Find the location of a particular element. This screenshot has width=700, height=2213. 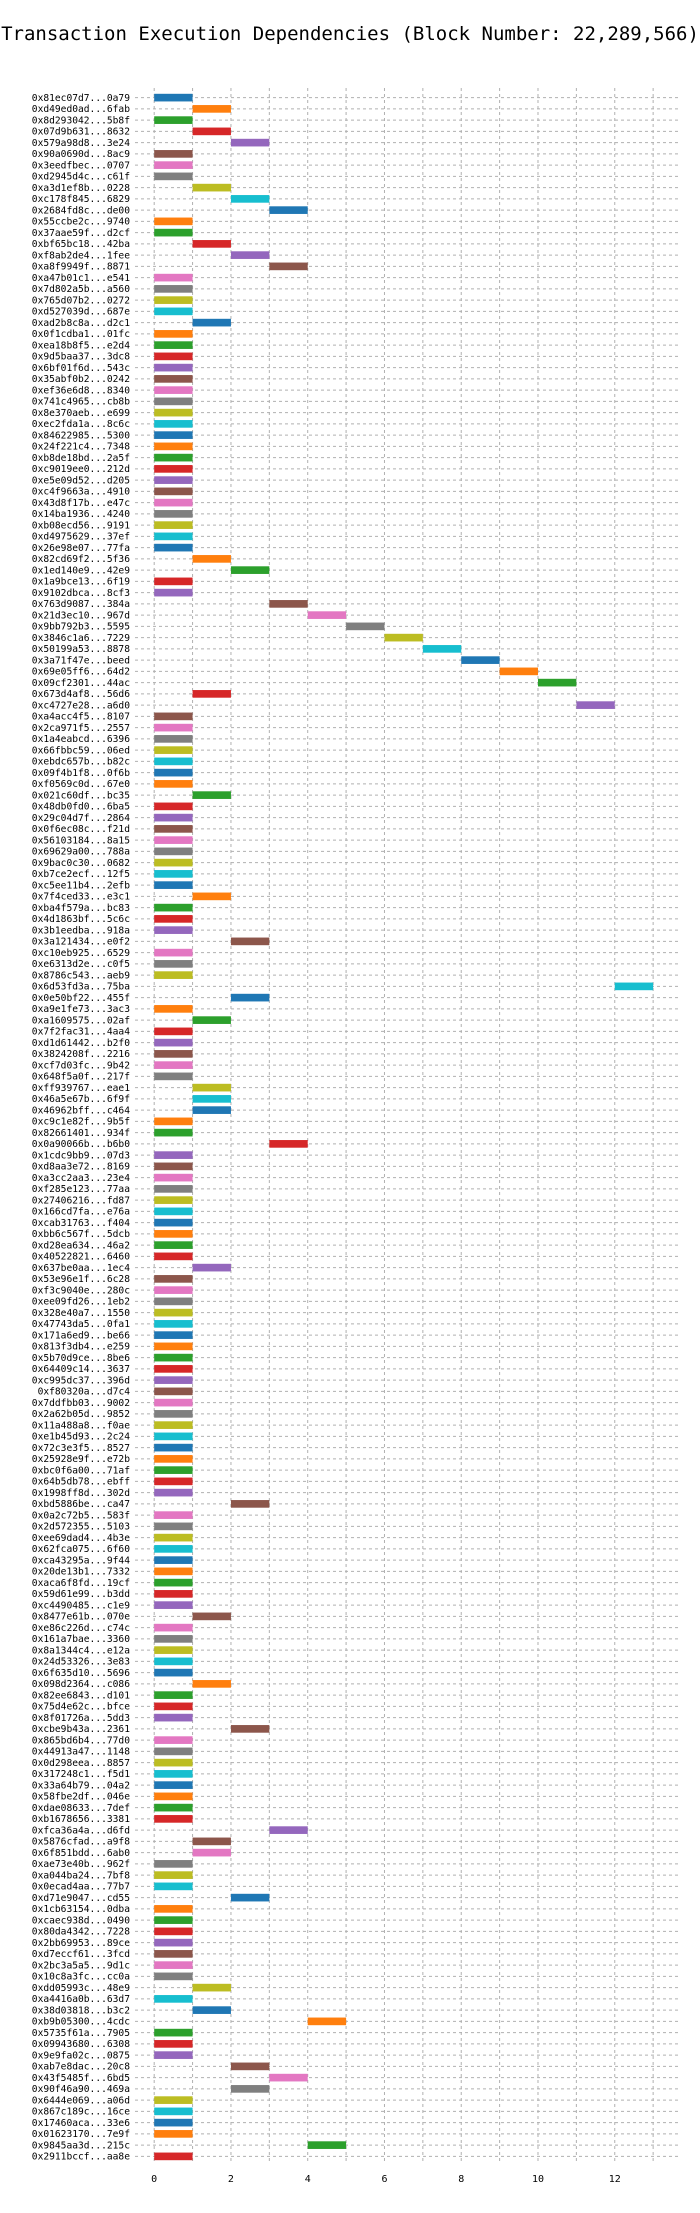

transaction-label: 0x46a5e67b...6f9f is located at coordinates (81, 1099).